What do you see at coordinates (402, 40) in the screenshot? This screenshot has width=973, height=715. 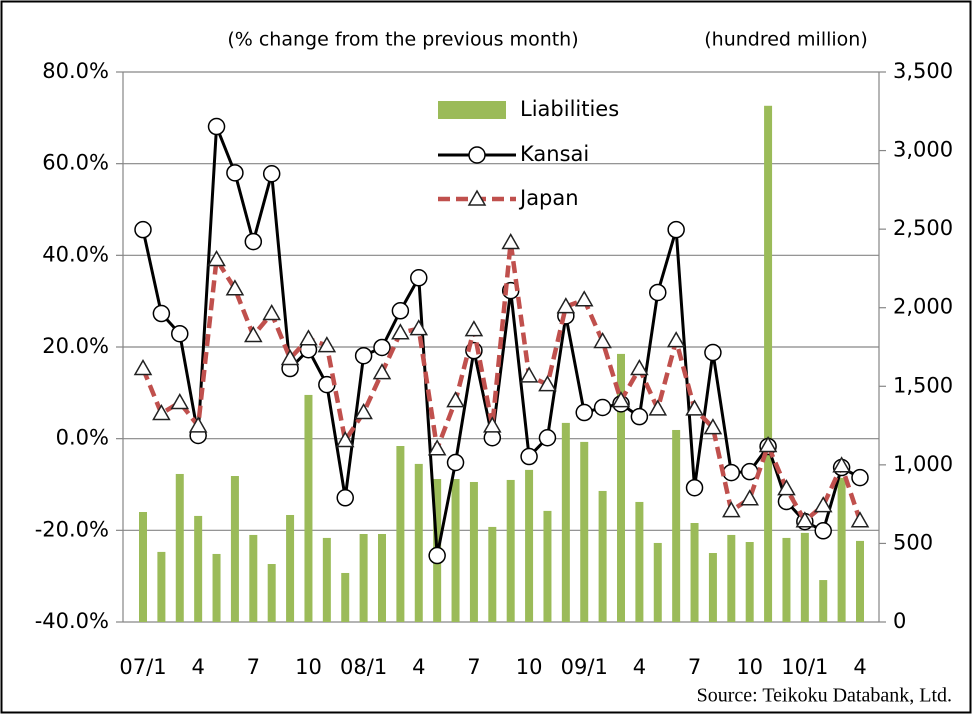 I see `left-axis-label: (% change from the previous month)` at bounding box center [402, 40].